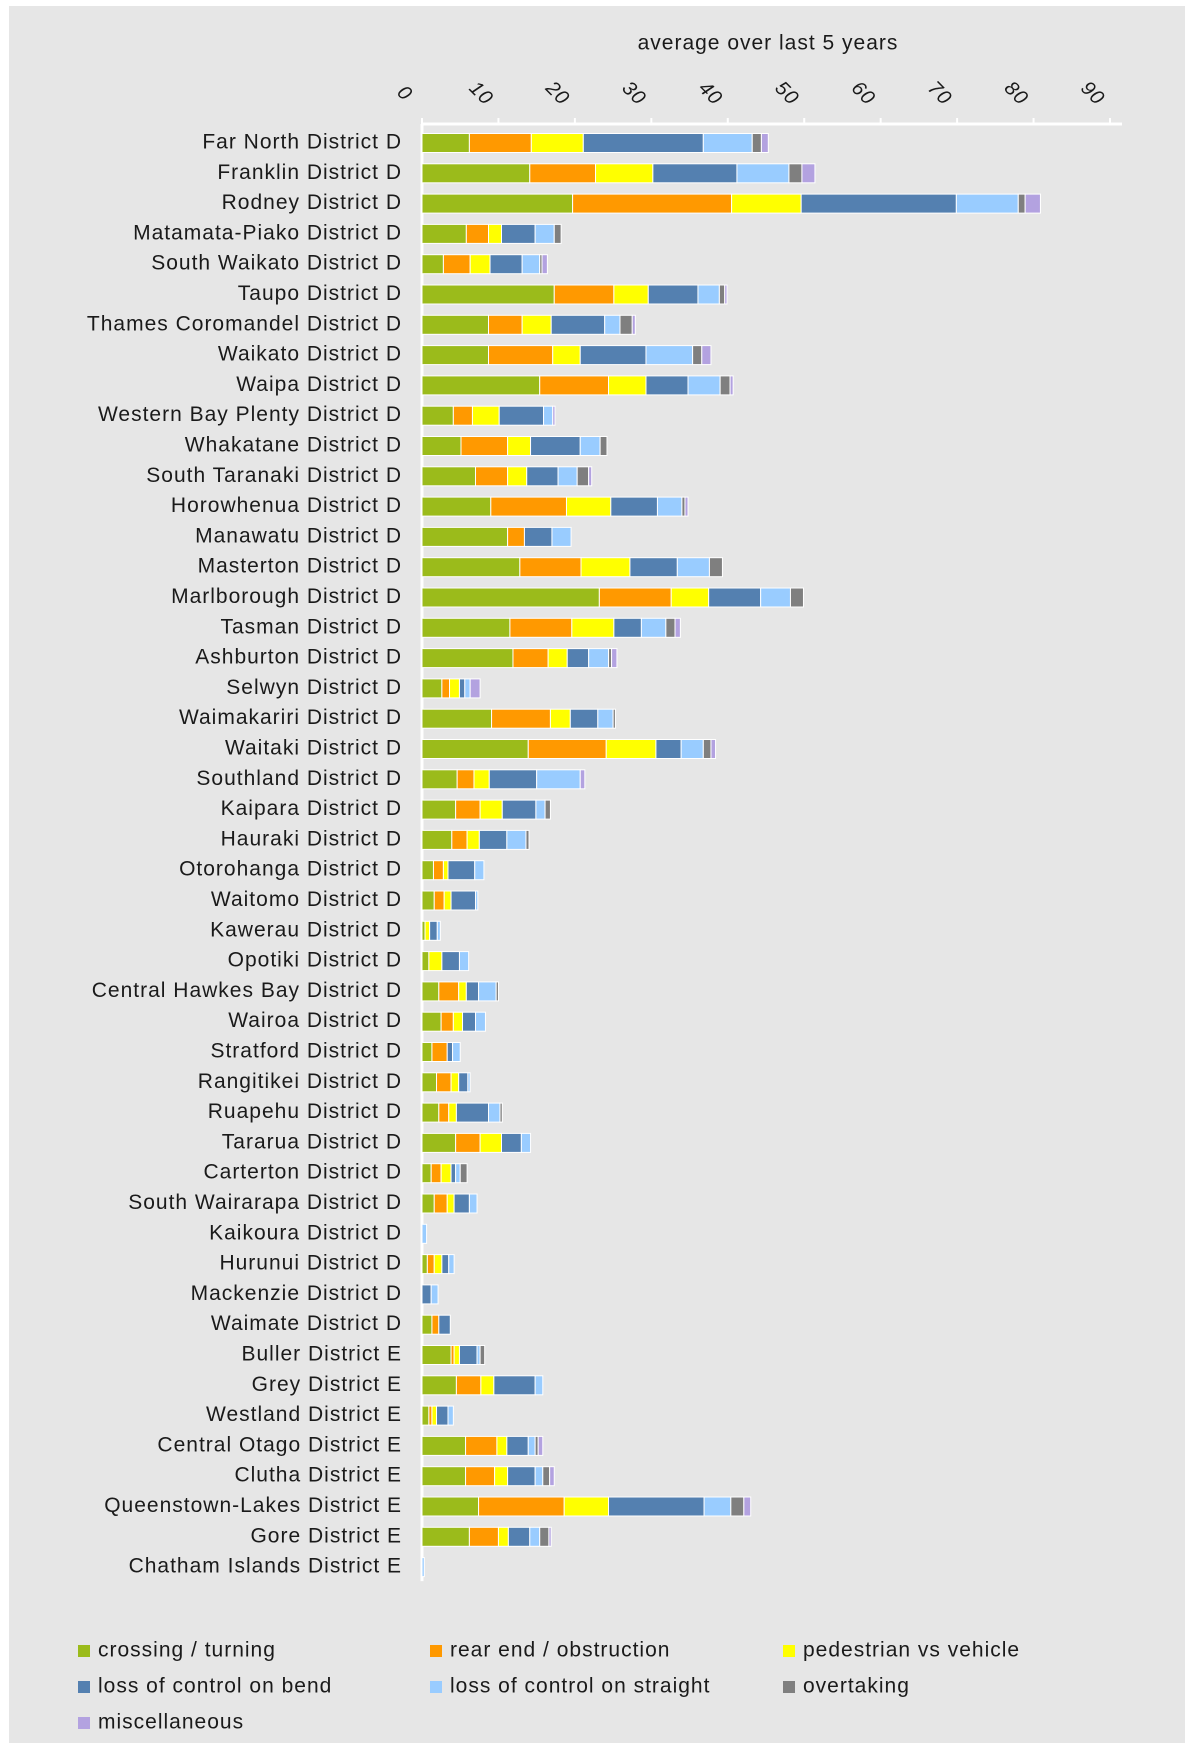 The width and height of the screenshot is (1193, 1756). Describe the element at coordinates (267, 232) in the screenshot. I see `y-tick-label: Matamata-Piako District D` at that location.